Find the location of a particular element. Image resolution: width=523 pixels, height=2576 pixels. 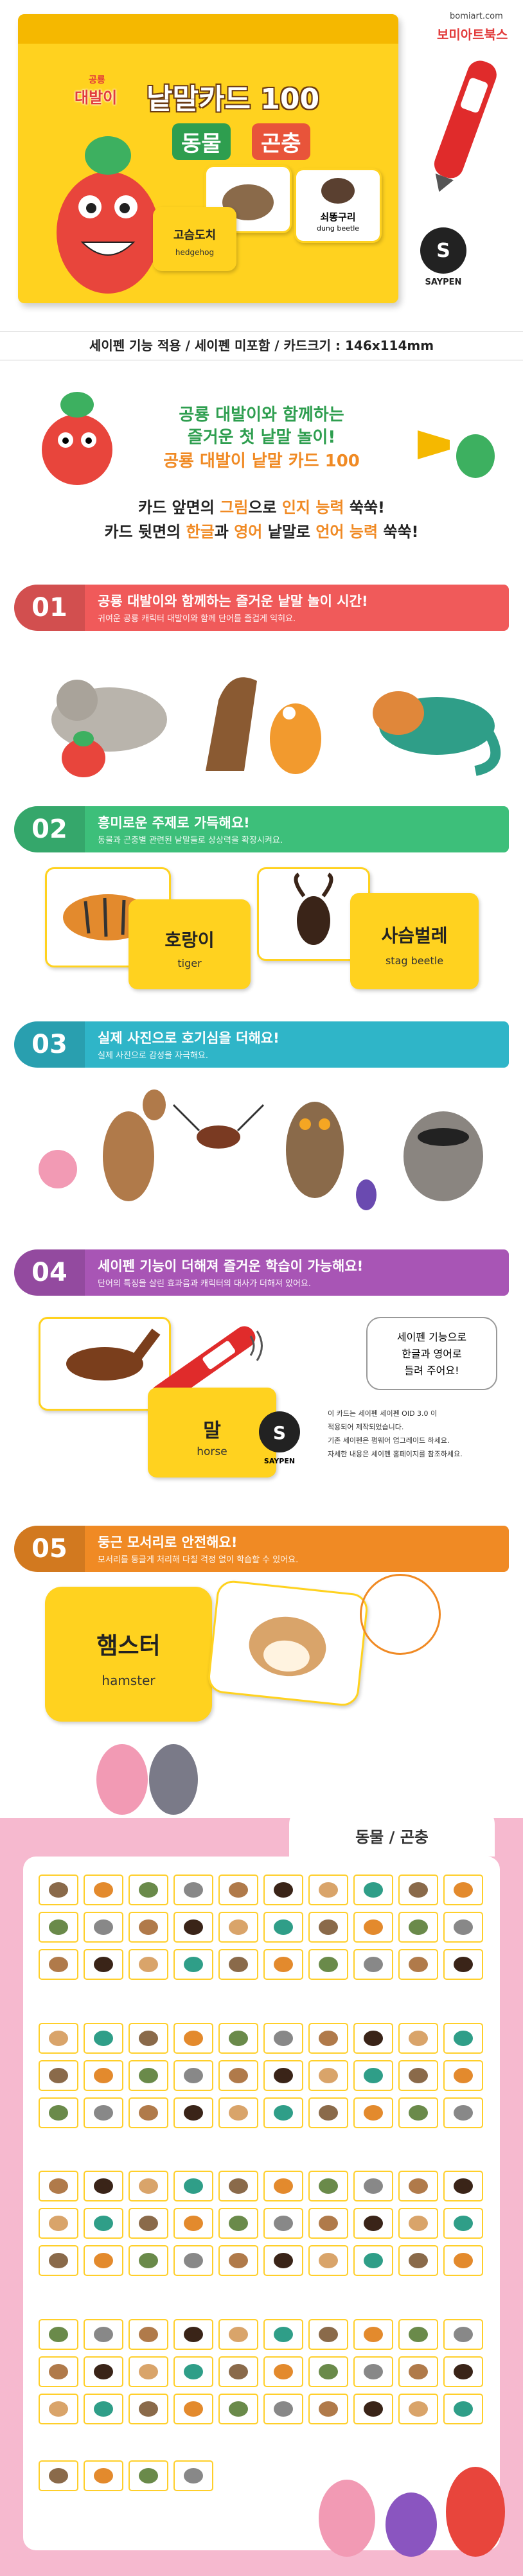

tiger-card: 호랑이 tiger is located at coordinates (190, 944).